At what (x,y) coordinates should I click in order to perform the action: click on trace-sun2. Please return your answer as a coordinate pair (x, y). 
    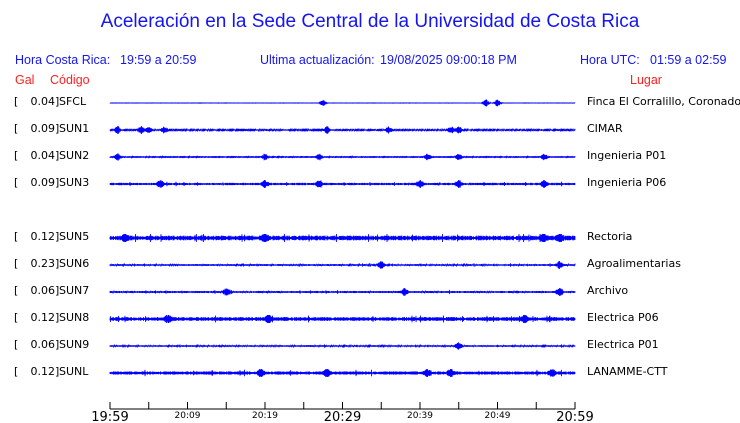
    Looking at the image, I should click on (342, 157).